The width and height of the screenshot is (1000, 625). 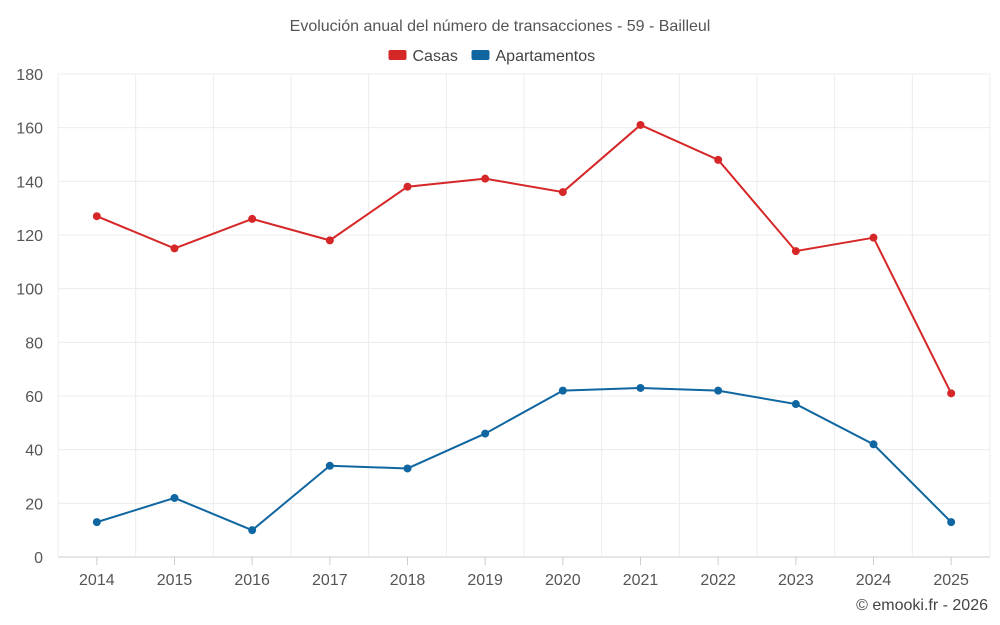 I want to click on y-tick-label: 60, so click(x=34, y=397).